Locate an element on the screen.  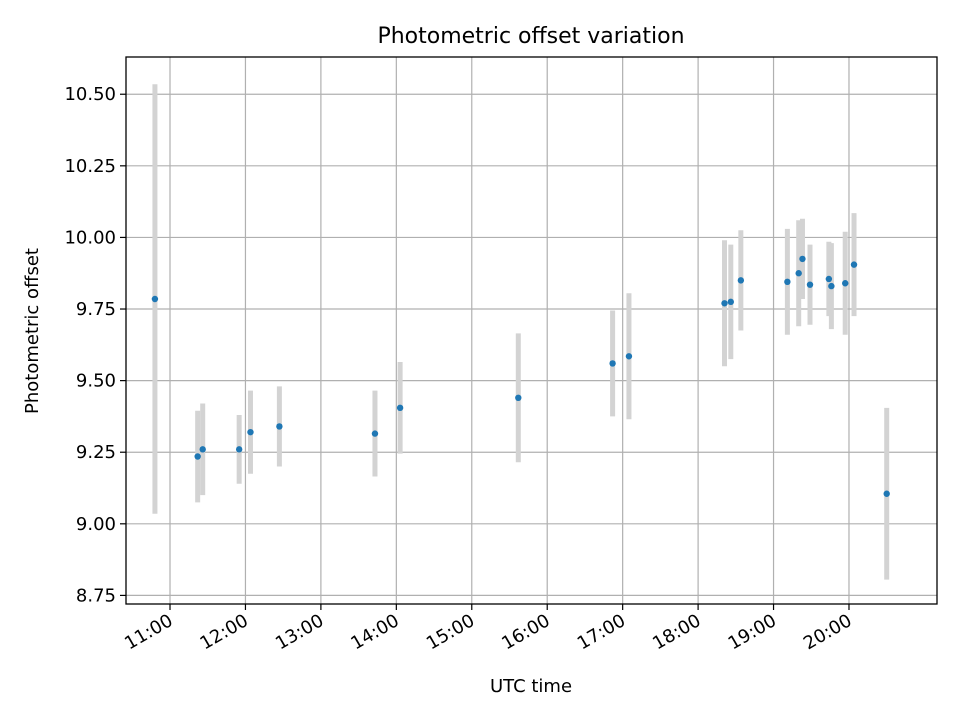
y-tick-label: 9.00 is located at coordinates (96, 524).